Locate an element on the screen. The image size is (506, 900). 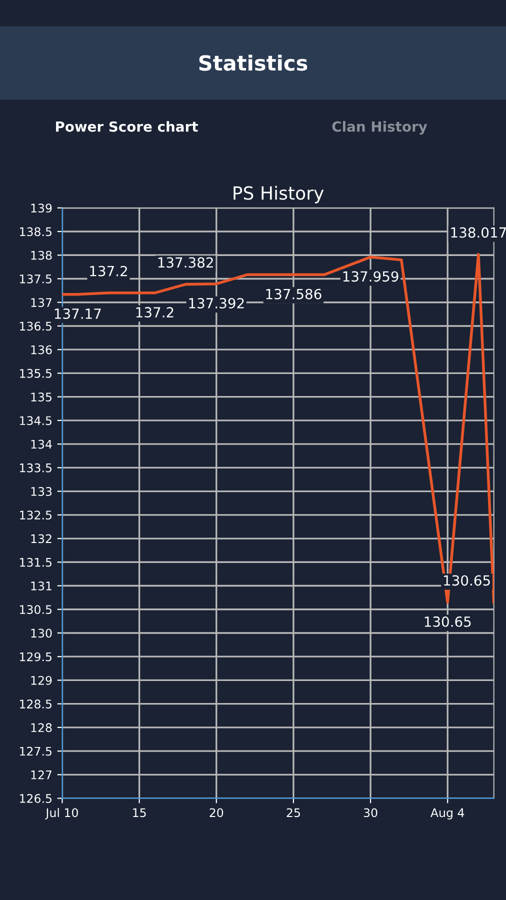
text: Power Score chart is located at coordinates (127, 126).